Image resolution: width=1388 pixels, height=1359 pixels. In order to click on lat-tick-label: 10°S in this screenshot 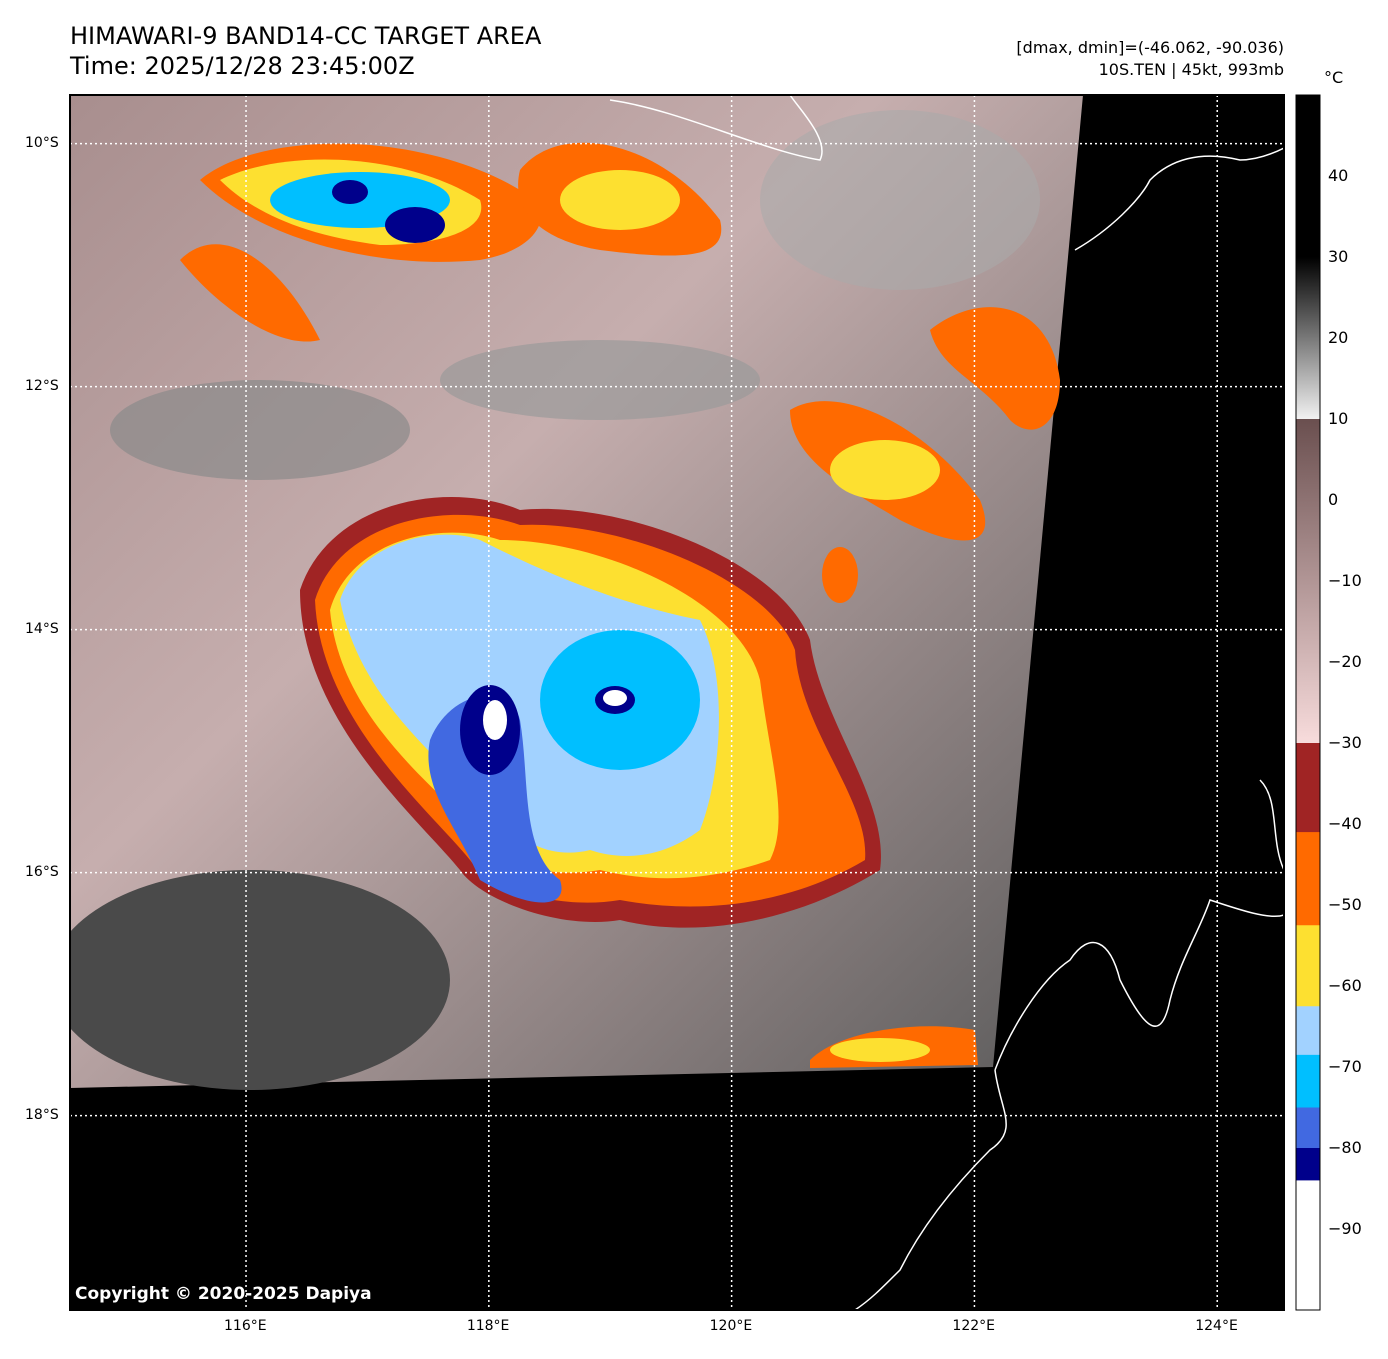, I will do `click(42, 142)`.